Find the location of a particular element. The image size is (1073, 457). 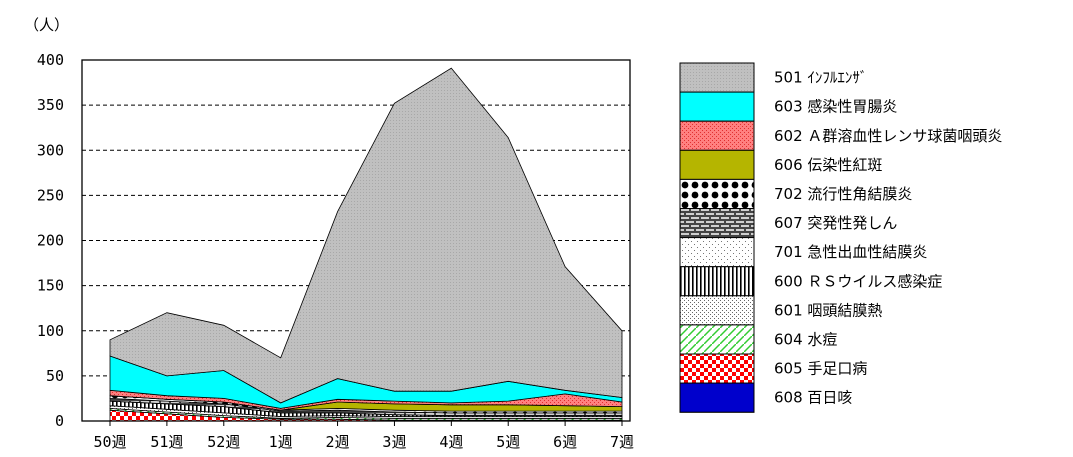

legend-label-607: 607 突発性発しん is located at coordinates (835, 223).